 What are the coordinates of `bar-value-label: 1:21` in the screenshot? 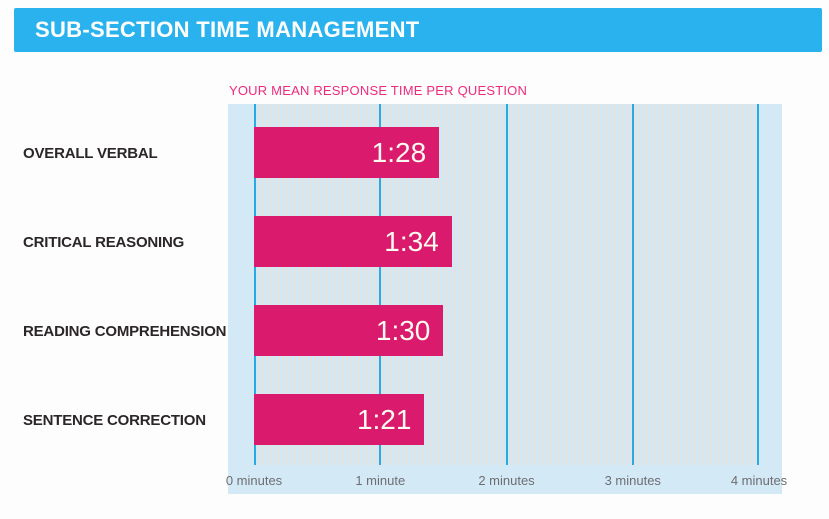 It's located at (384, 419).